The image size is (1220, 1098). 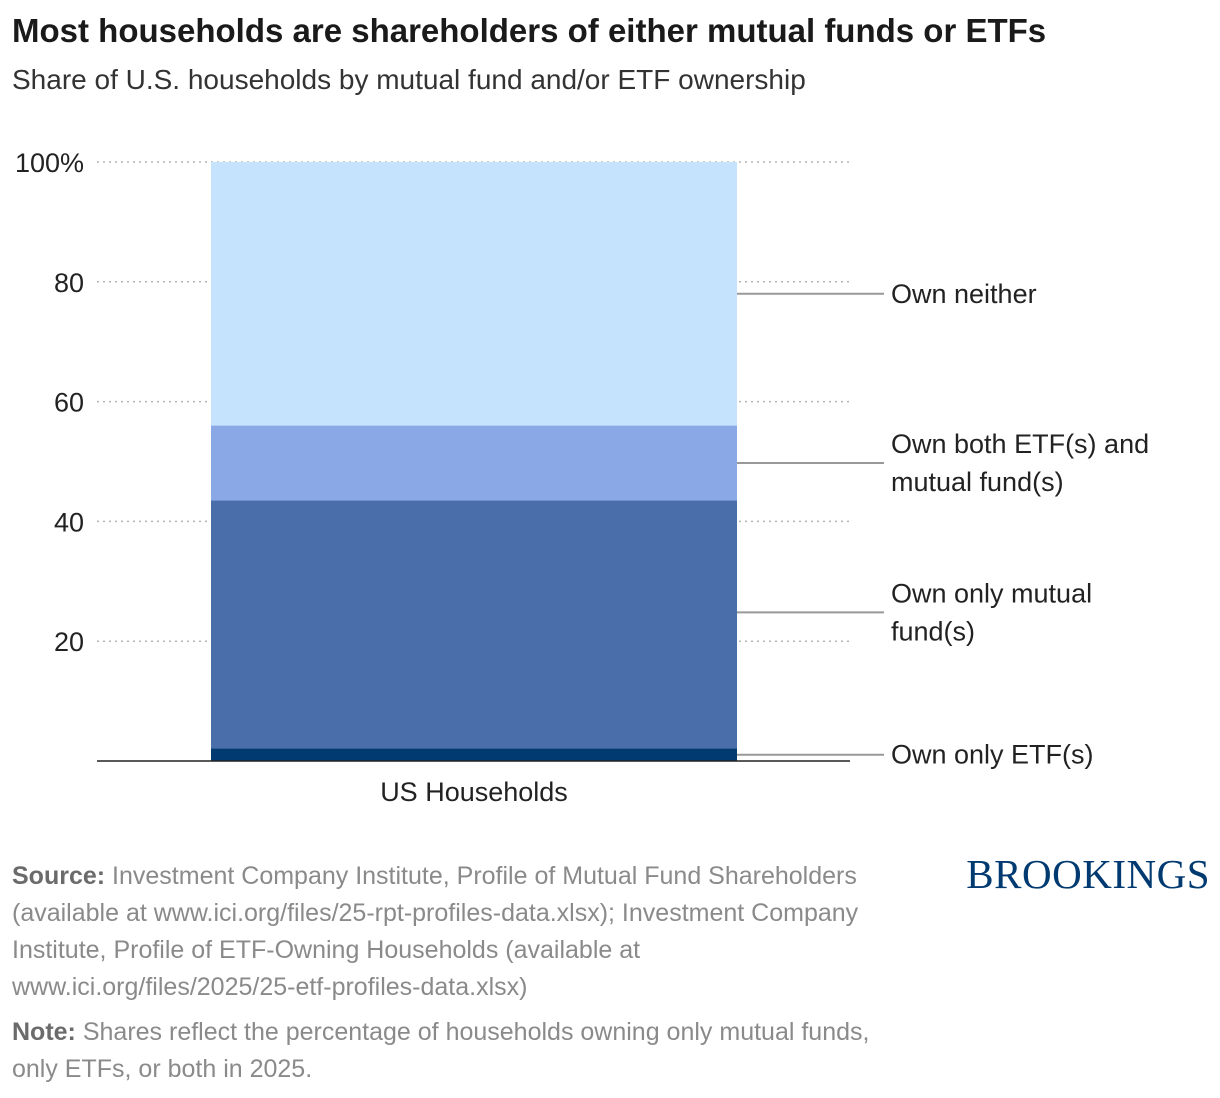 I want to click on series-label: Own neither, so click(x=964, y=294).